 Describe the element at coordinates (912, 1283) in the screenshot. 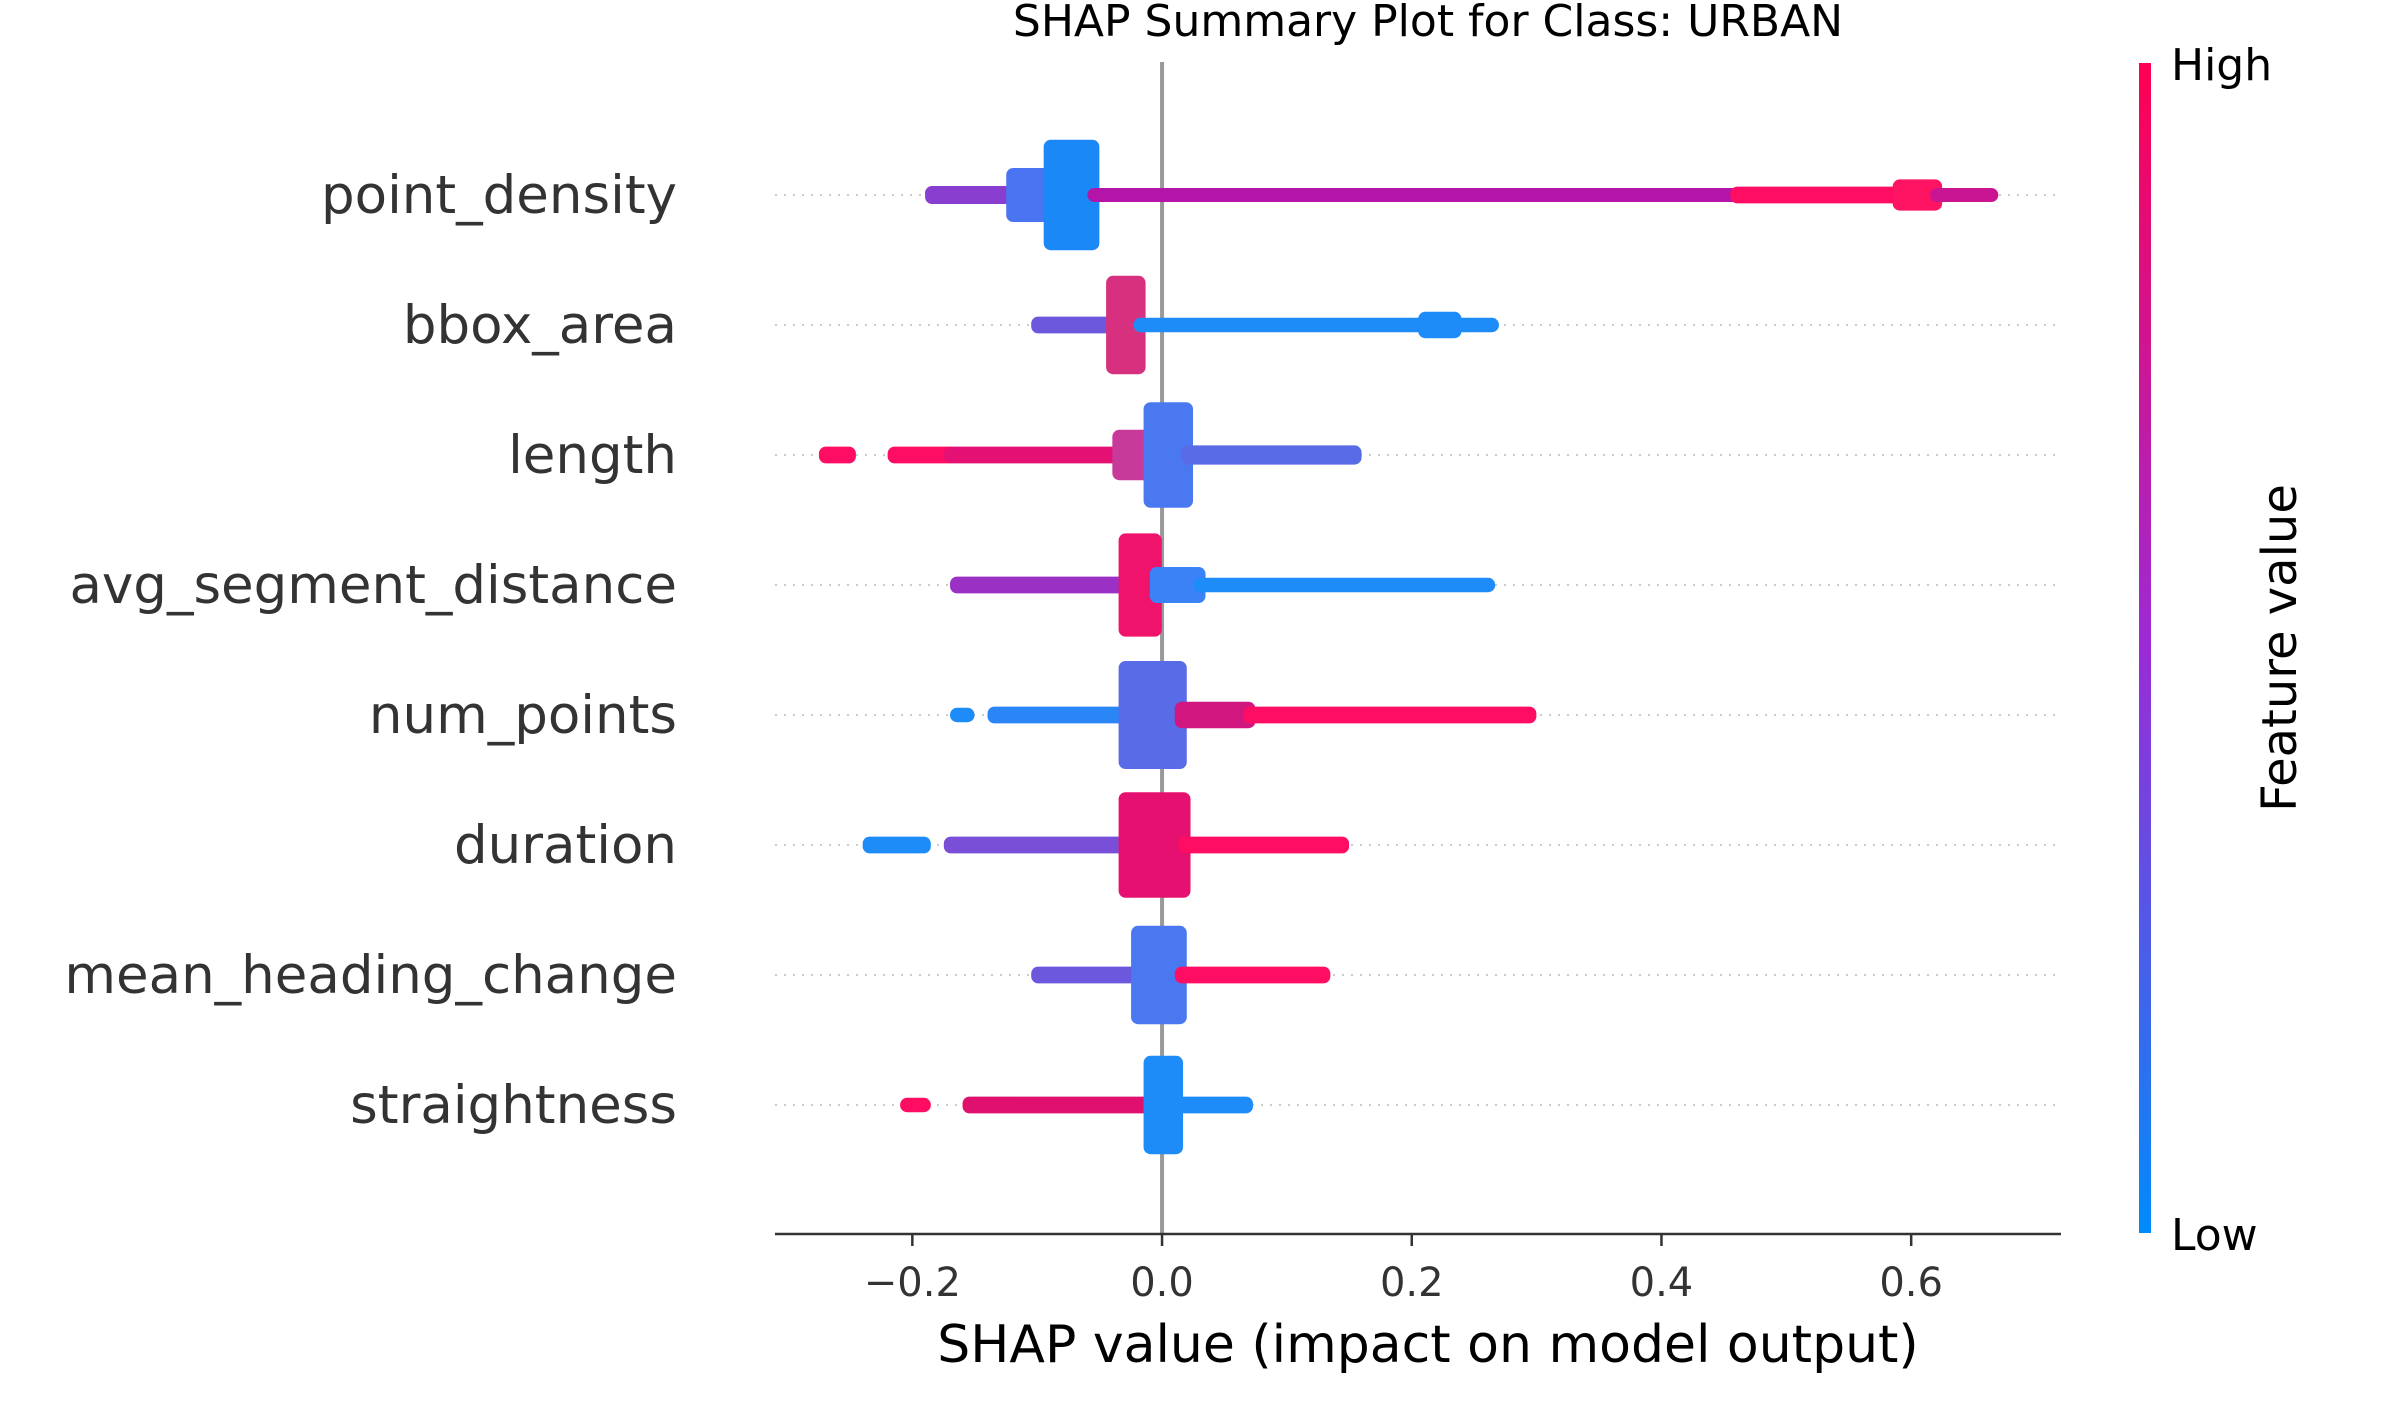

I see `x-tick-label: −0.2` at that location.